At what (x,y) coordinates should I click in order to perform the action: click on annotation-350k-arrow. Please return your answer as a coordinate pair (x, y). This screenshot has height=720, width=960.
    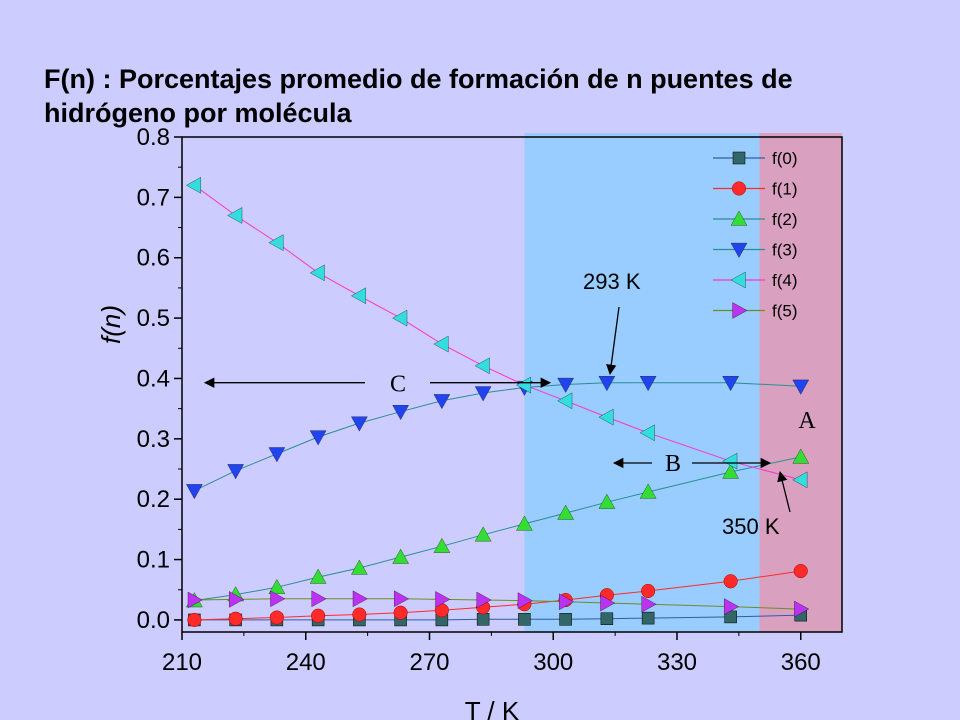
    Looking at the image, I should click on (784, 491).